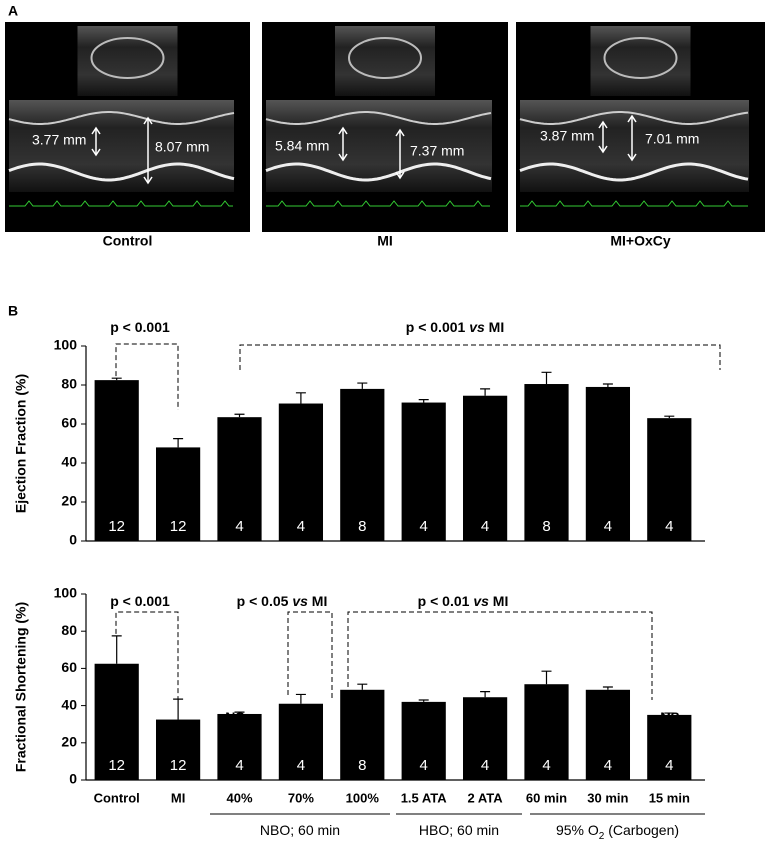 The image size is (772, 845). Describe the element at coordinates (69, 423) in the screenshot. I see `y-tick-label: 60` at that location.